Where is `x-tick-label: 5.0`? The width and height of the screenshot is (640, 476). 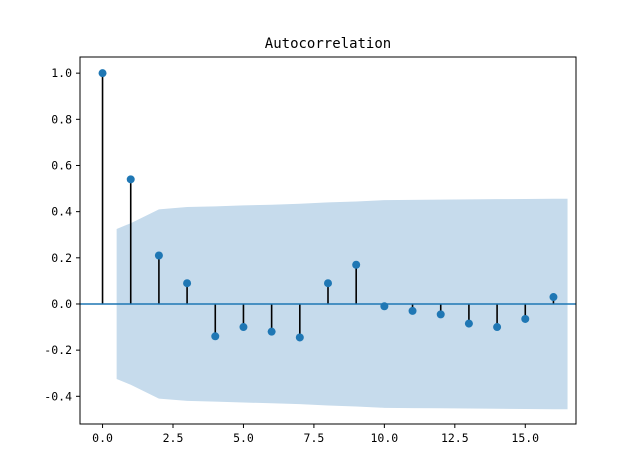 x-tick-label: 5.0 is located at coordinates (243, 438).